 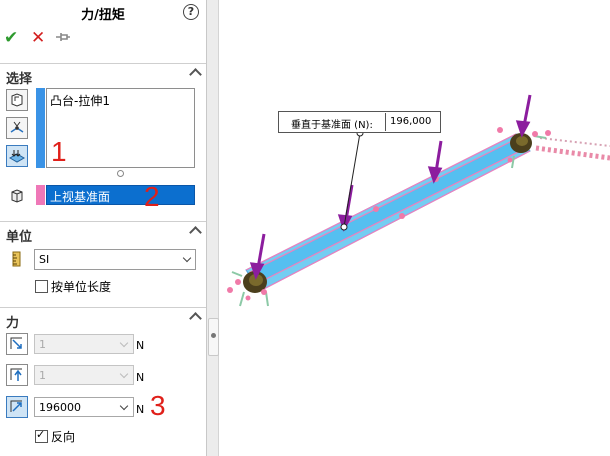 I want to click on splitter-handle, so click(x=213, y=337).